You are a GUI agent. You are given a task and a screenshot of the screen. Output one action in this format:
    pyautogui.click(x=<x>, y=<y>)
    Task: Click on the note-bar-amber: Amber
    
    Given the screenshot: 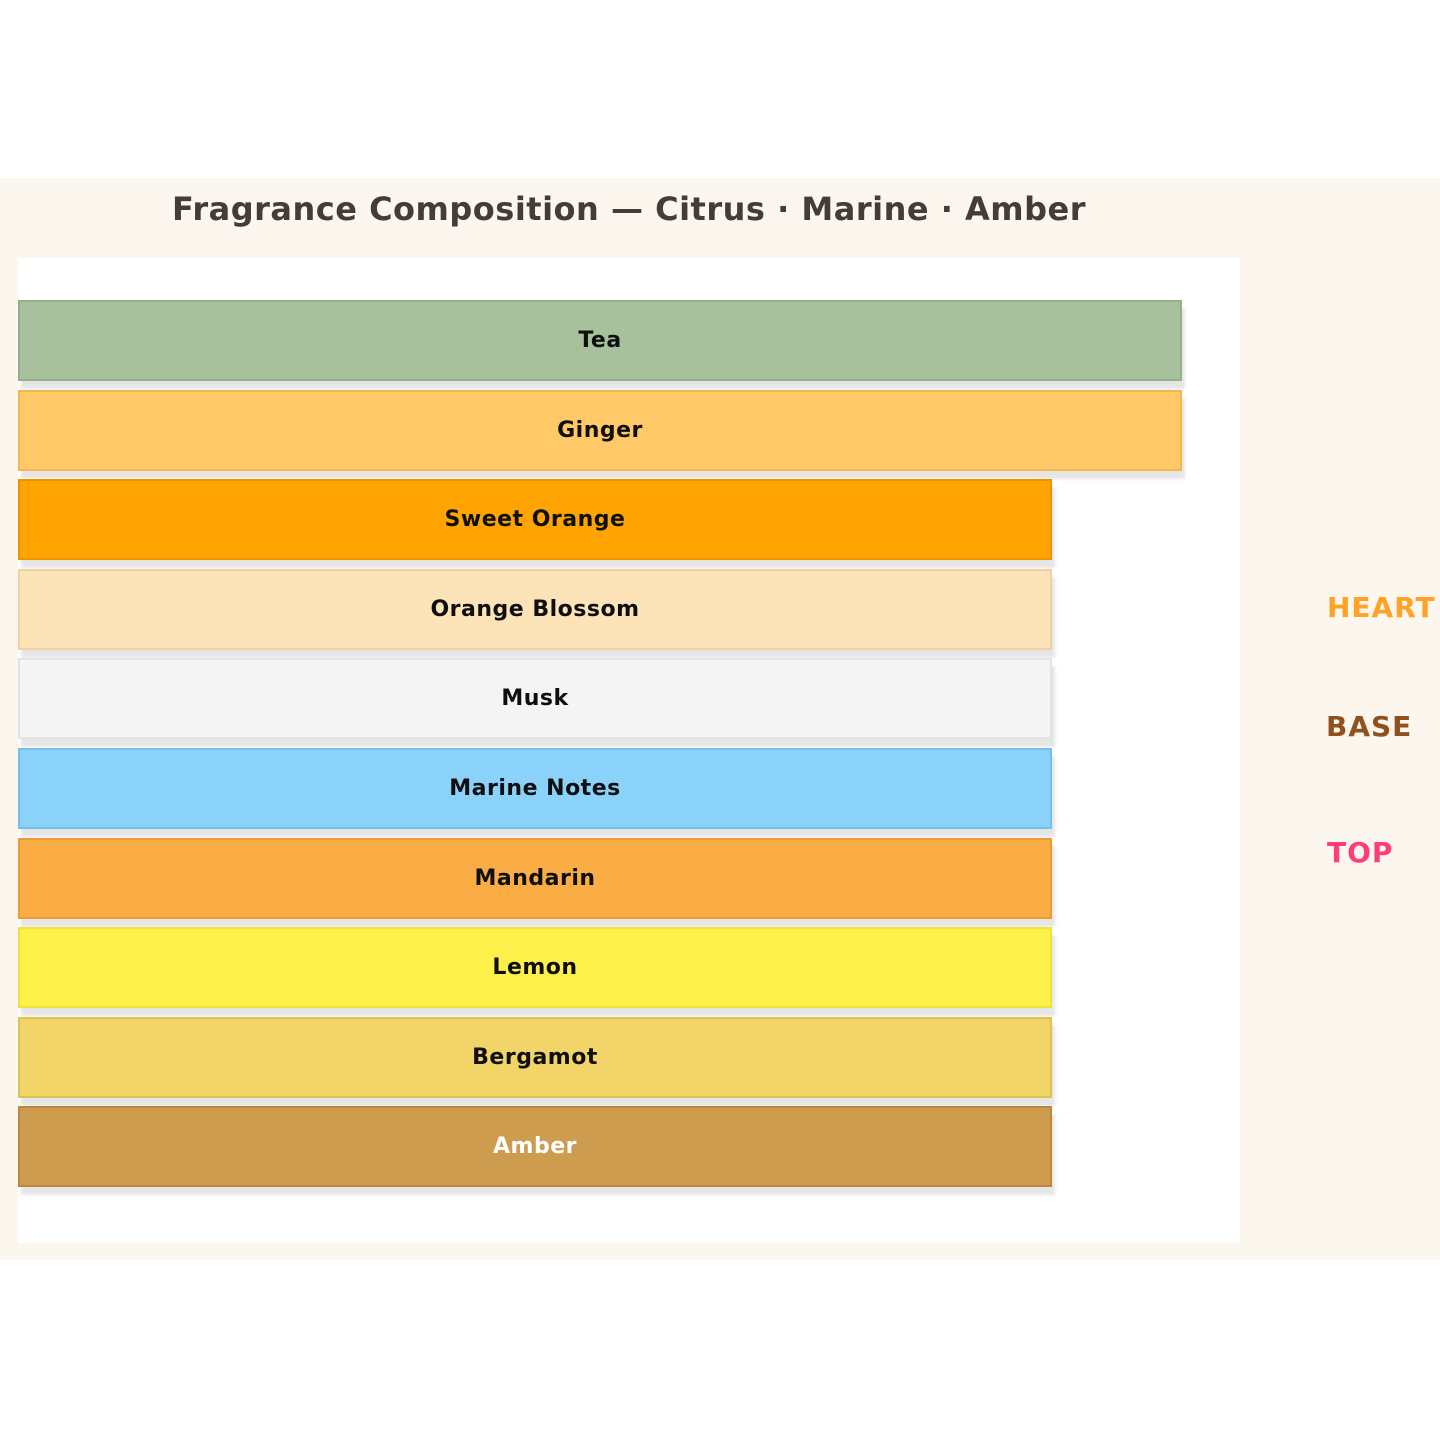 What is the action you would take?
    pyautogui.click(x=535, y=1146)
    